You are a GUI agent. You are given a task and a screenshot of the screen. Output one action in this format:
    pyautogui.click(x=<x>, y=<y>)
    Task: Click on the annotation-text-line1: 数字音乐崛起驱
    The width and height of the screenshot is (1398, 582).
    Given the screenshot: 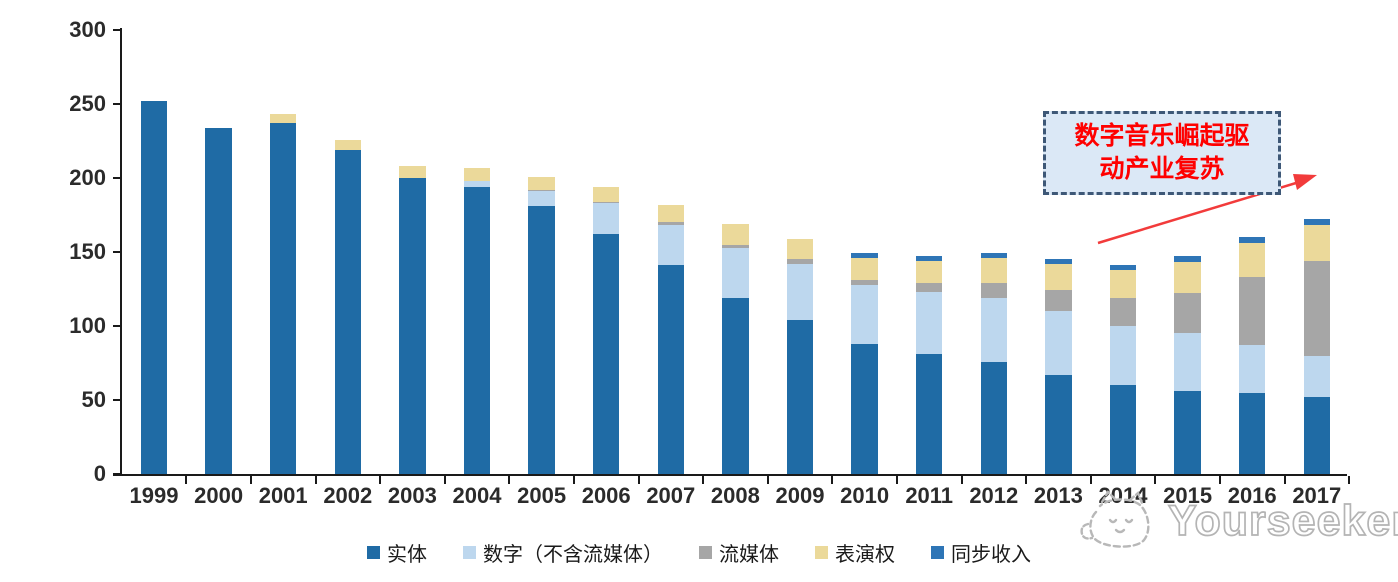 What is the action you would take?
    pyautogui.click(x=1162, y=136)
    